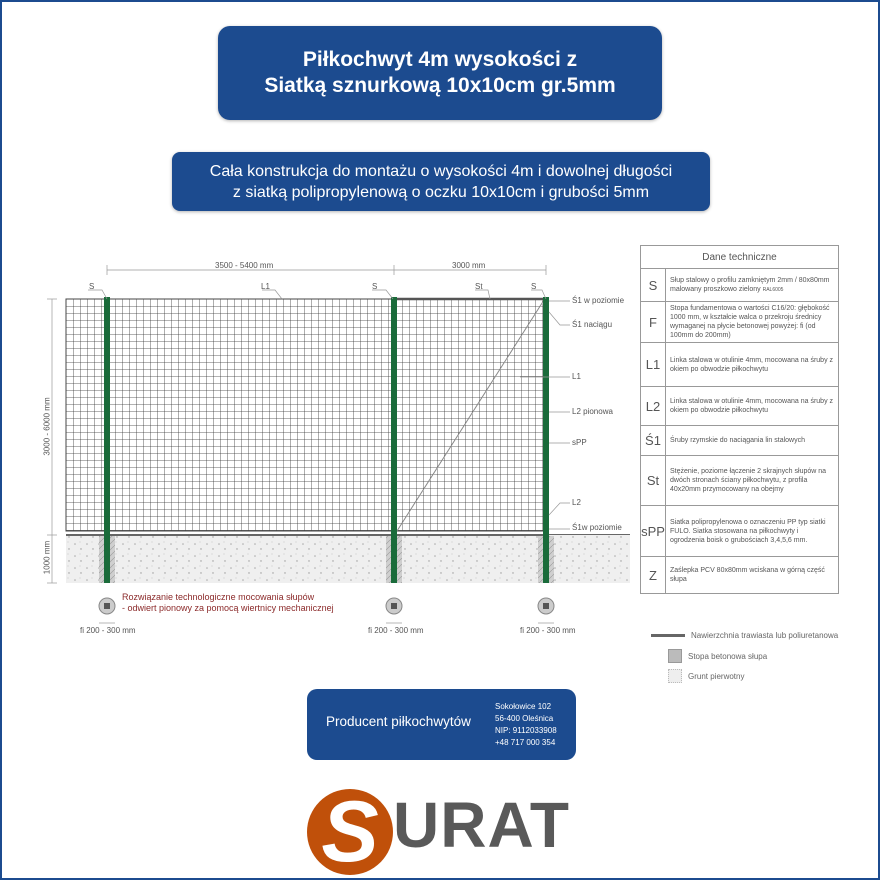  What do you see at coordinates (47, 426) in the screenshot?
I see `dim-height: 3000 - 6000 mm` at bounding box center [47, 426].